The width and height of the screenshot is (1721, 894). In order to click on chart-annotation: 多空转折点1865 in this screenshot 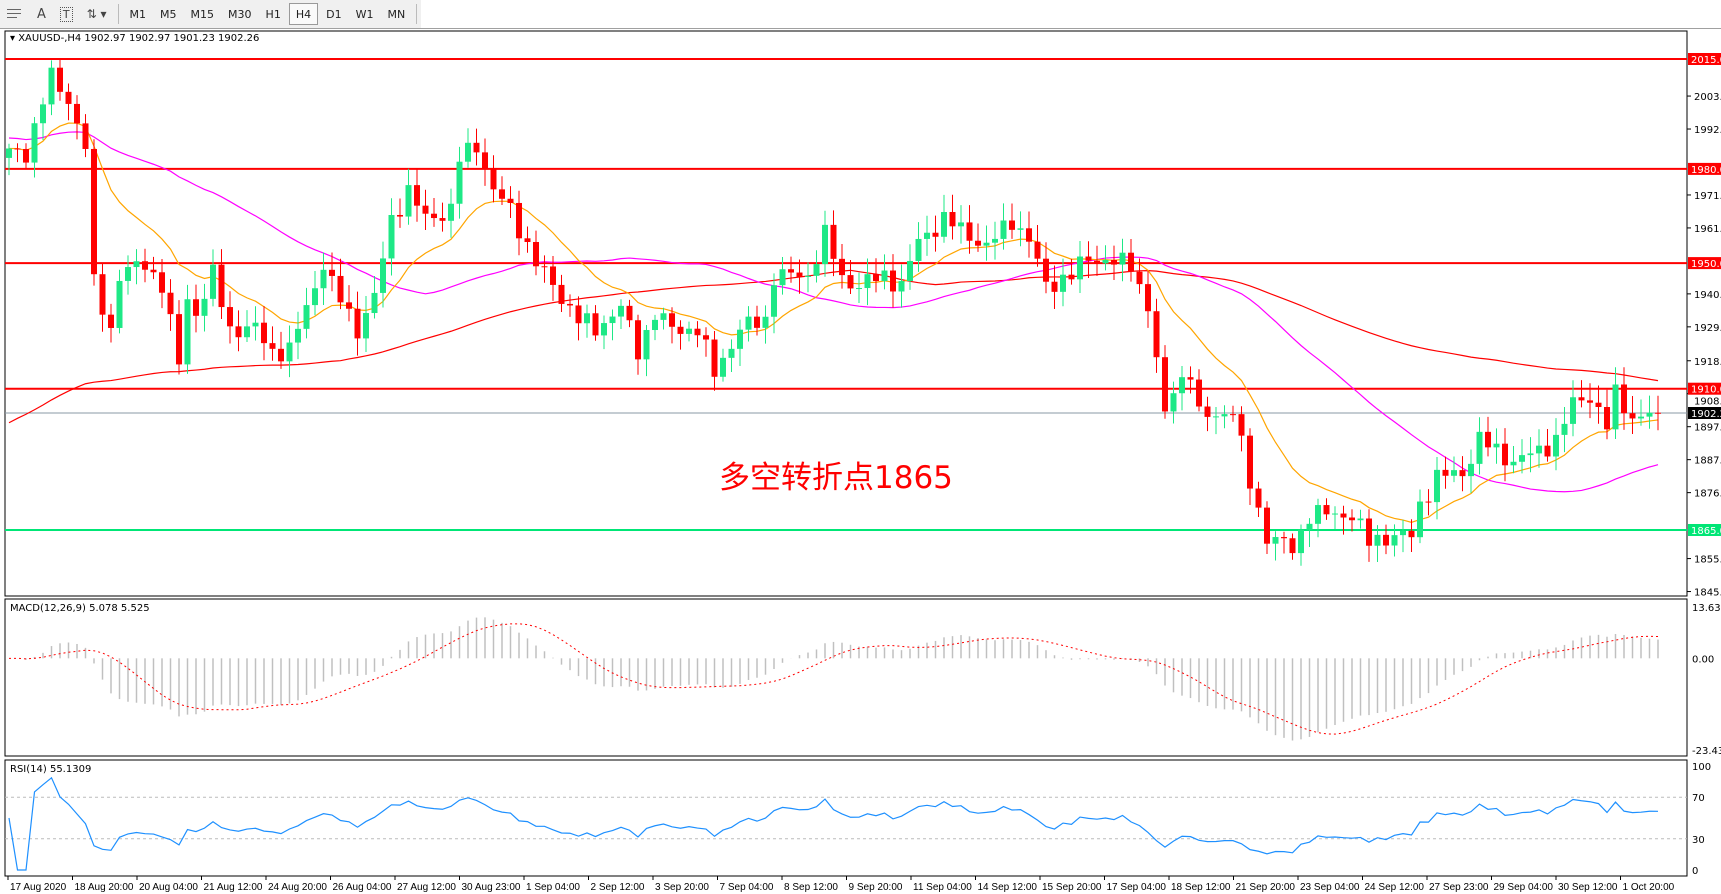, I will do `click(836, 478)`.